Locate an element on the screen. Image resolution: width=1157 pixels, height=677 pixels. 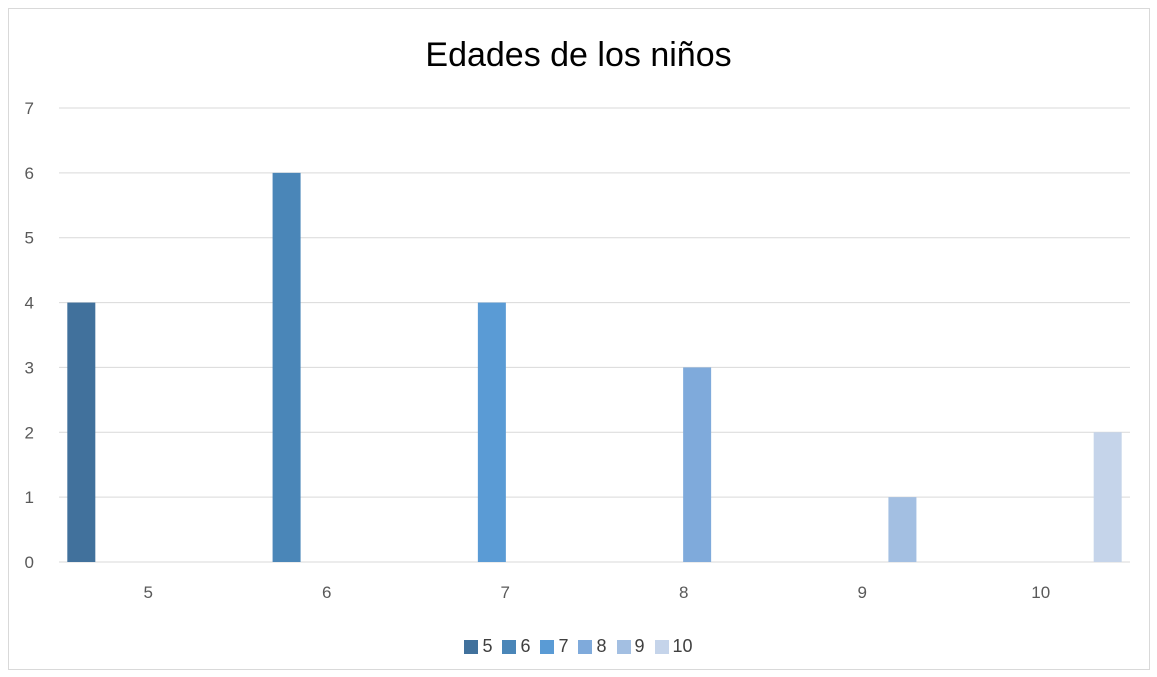
legend-item-10: 10 is located at coordinates (673, 646).